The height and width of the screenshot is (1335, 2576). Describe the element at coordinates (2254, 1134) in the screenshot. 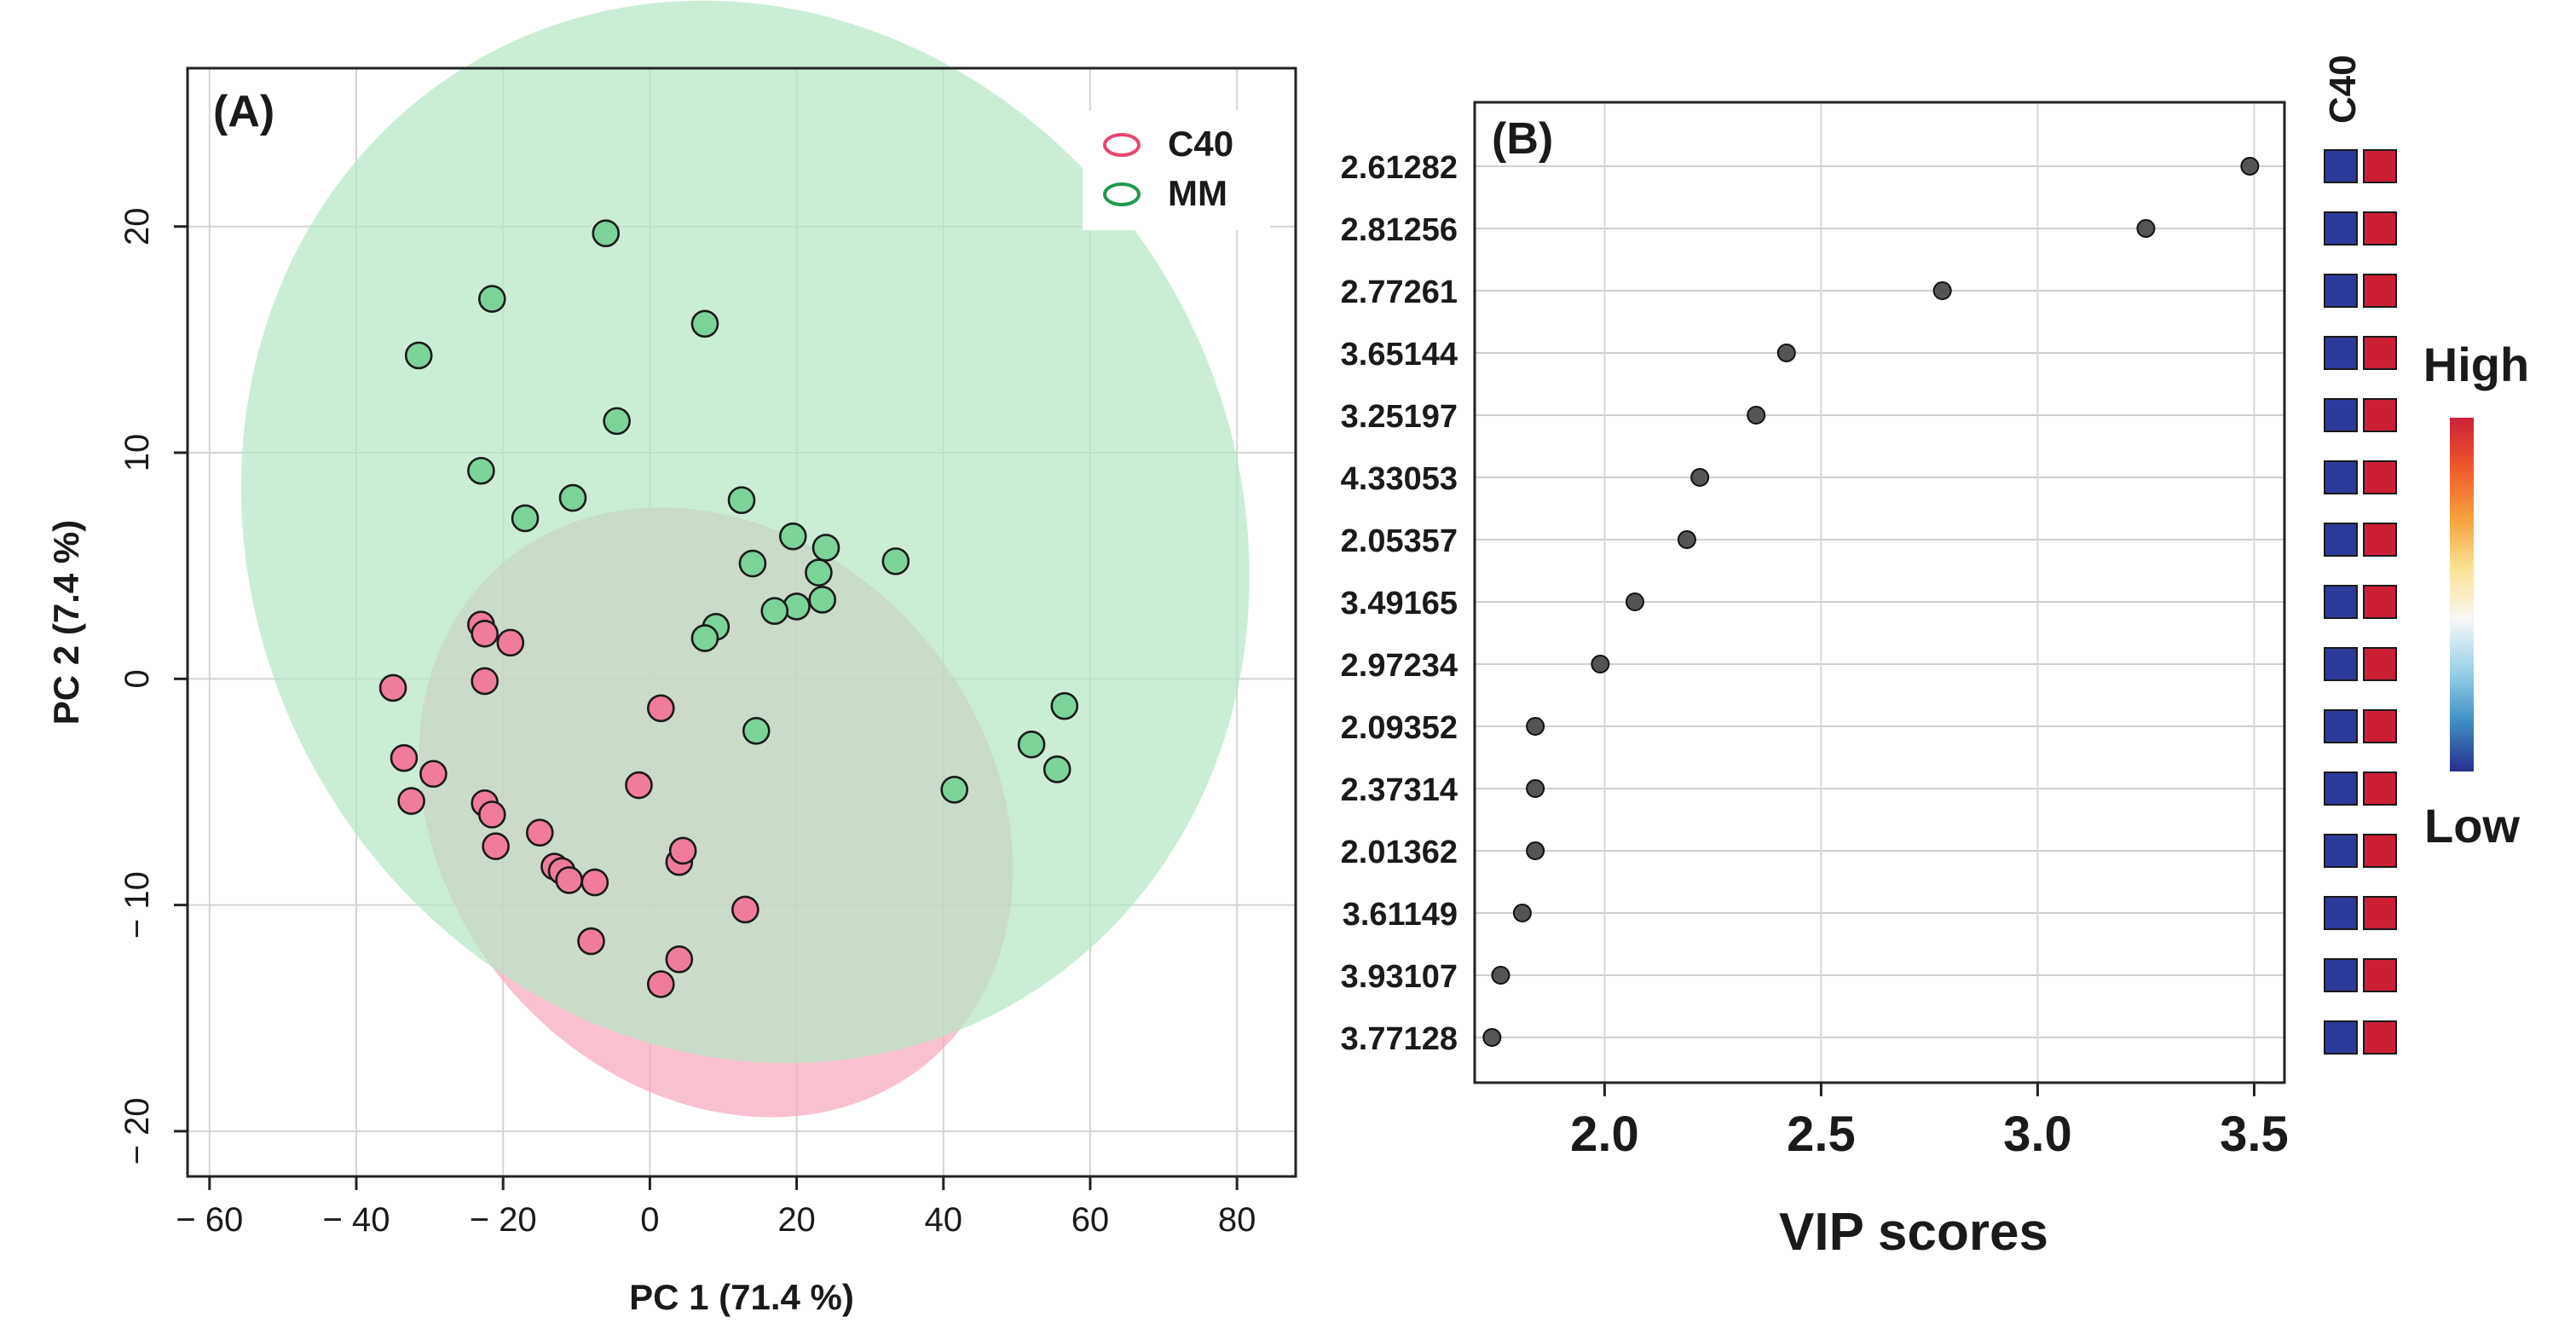

I see `vip-x-tick-label: 3.5` at that location.